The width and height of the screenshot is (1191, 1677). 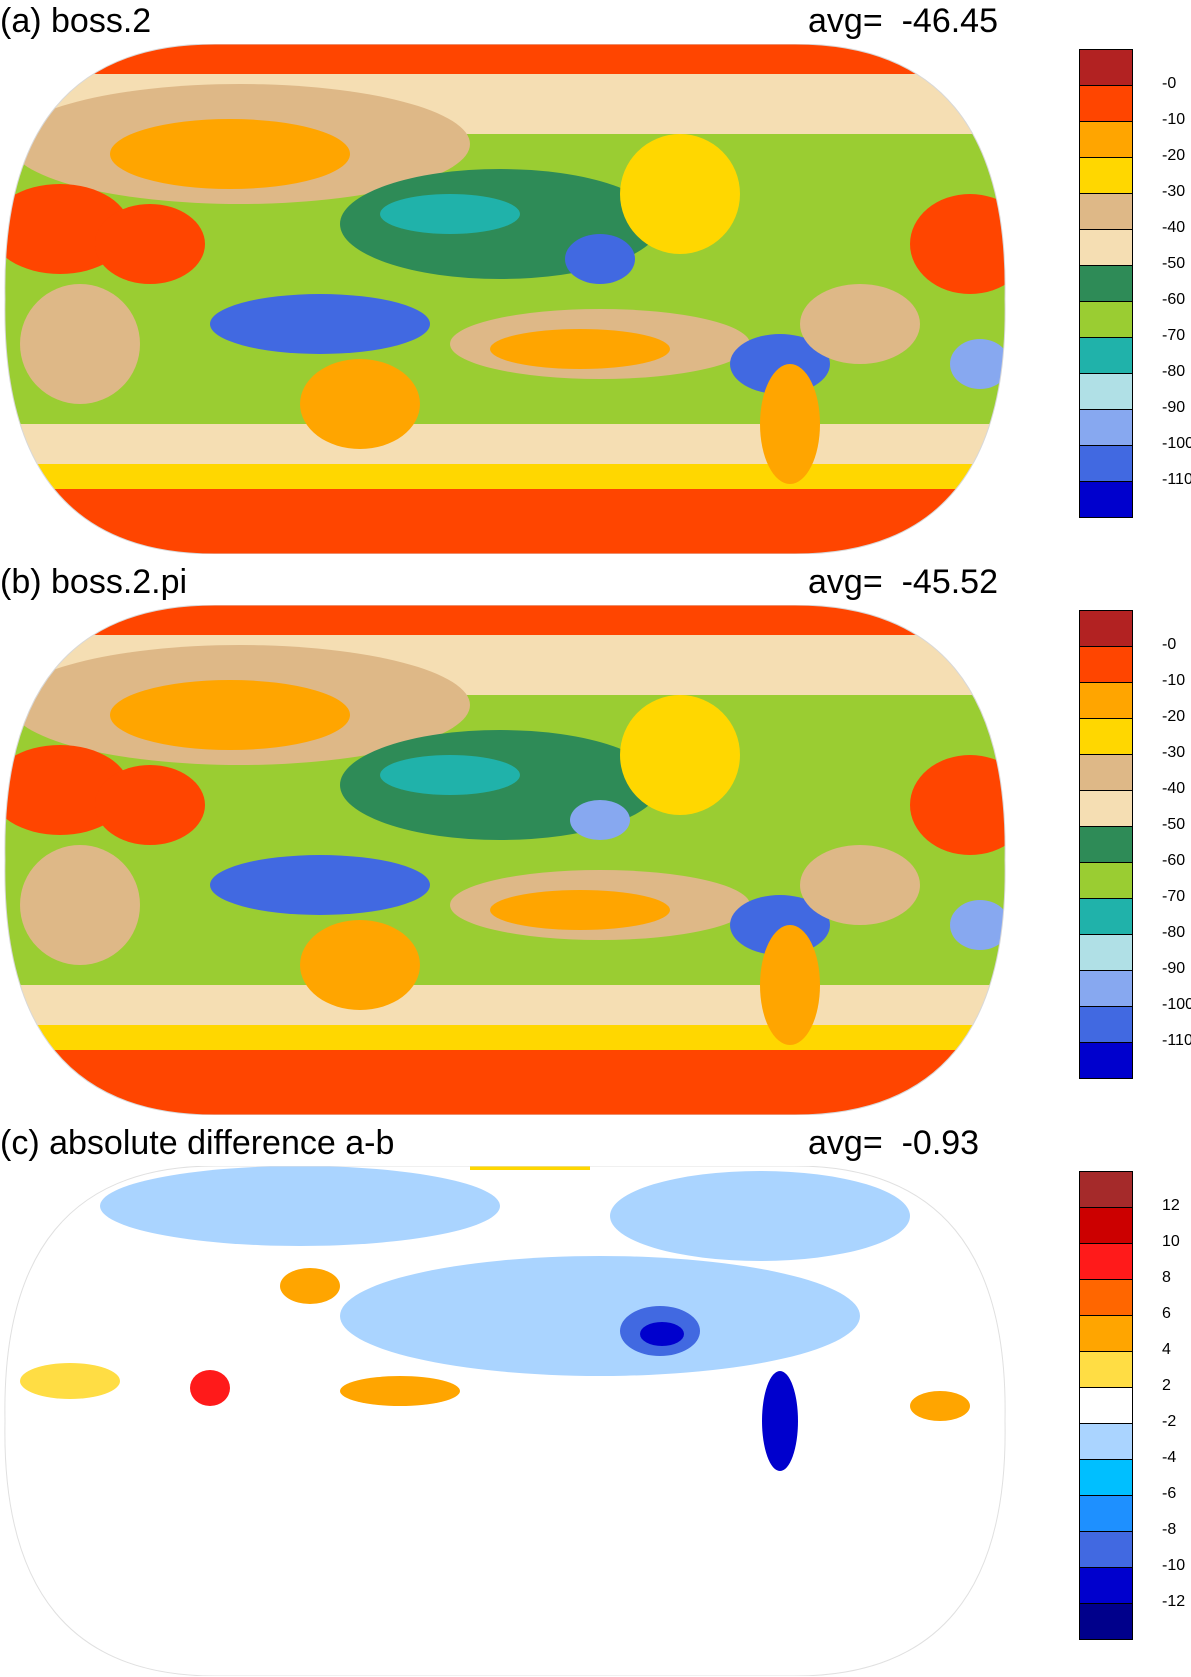 I want to click on panel-b-avg: avg= -45.52, so click(x=903, y=582).